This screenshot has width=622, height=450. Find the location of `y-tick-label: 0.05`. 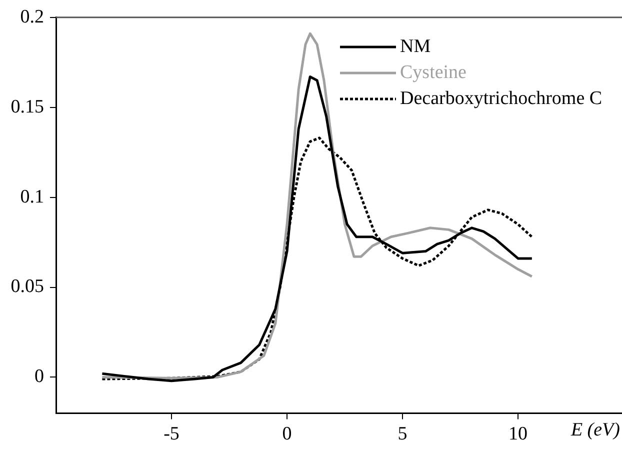

y-tick-label: 0.05 is located at coordinates (27, 287).